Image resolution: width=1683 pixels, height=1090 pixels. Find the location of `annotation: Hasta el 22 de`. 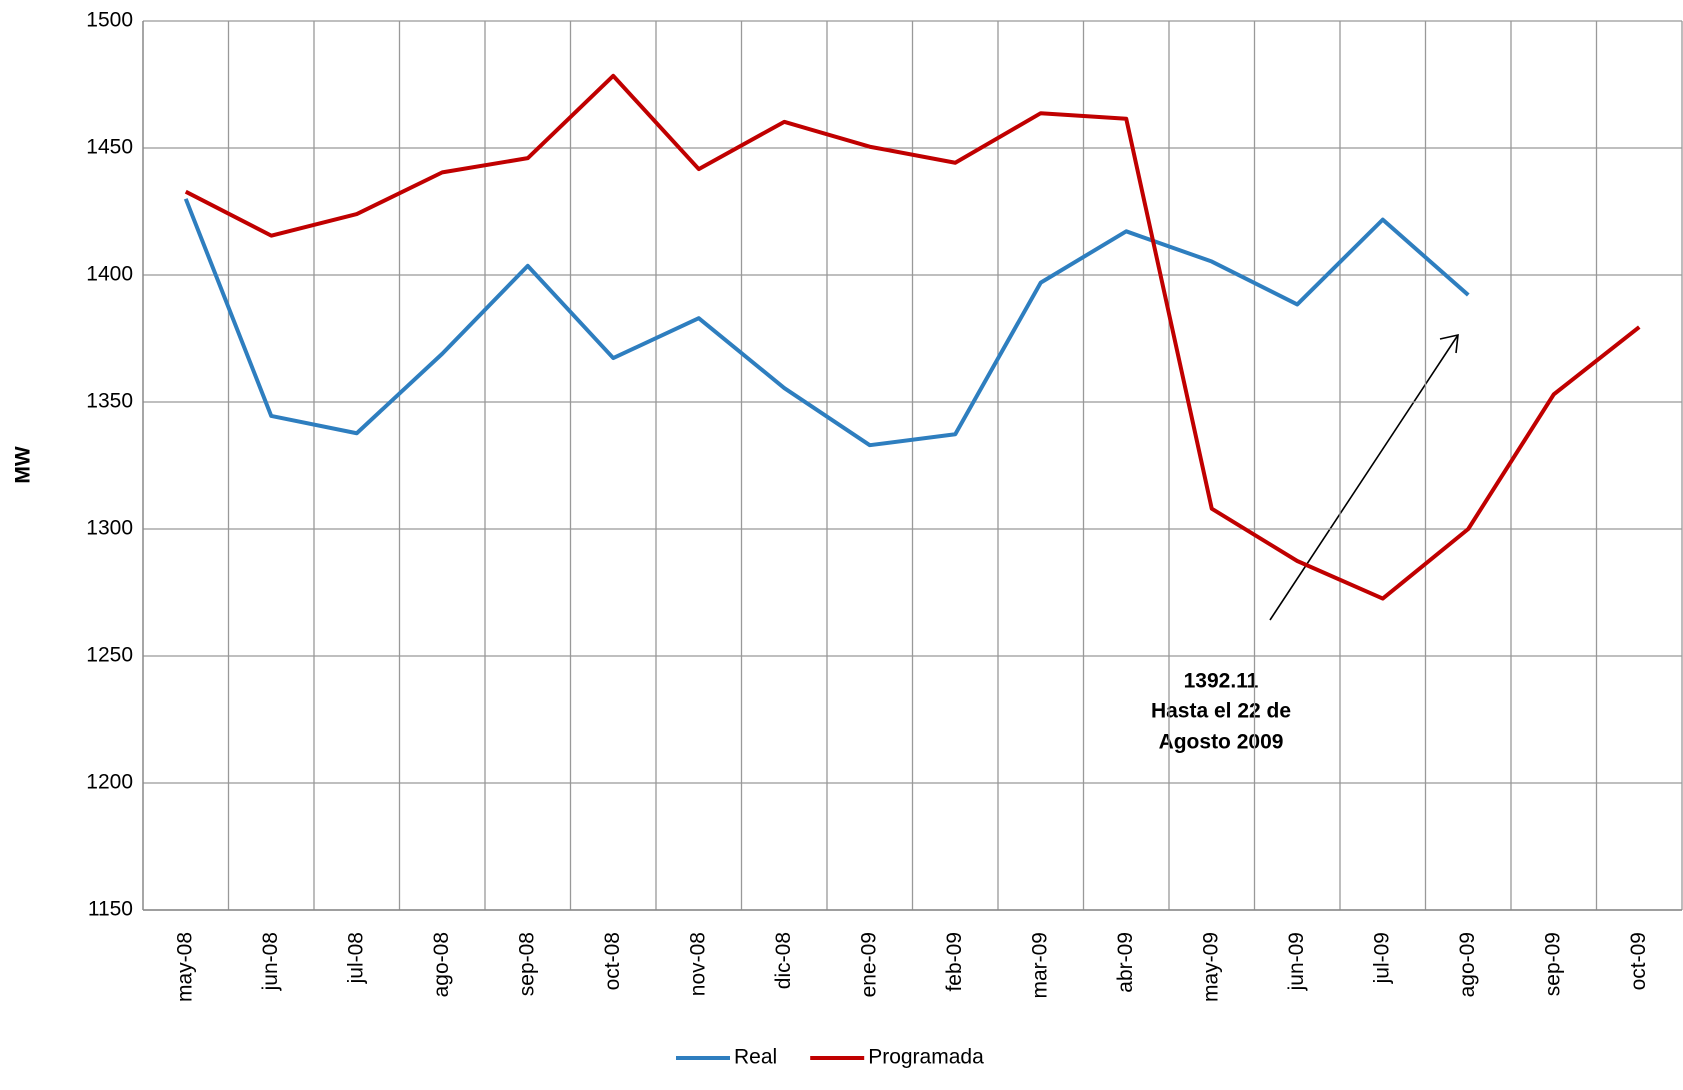

annotation: Hasta el 22 de is located at coordinates (1221, 711).